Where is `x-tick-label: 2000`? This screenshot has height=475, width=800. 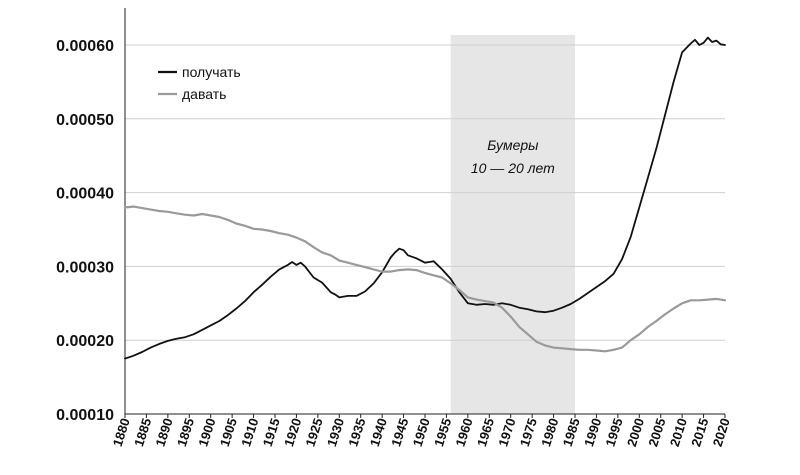 x-tick-label: 2000 is located at coordinates (635, 432).